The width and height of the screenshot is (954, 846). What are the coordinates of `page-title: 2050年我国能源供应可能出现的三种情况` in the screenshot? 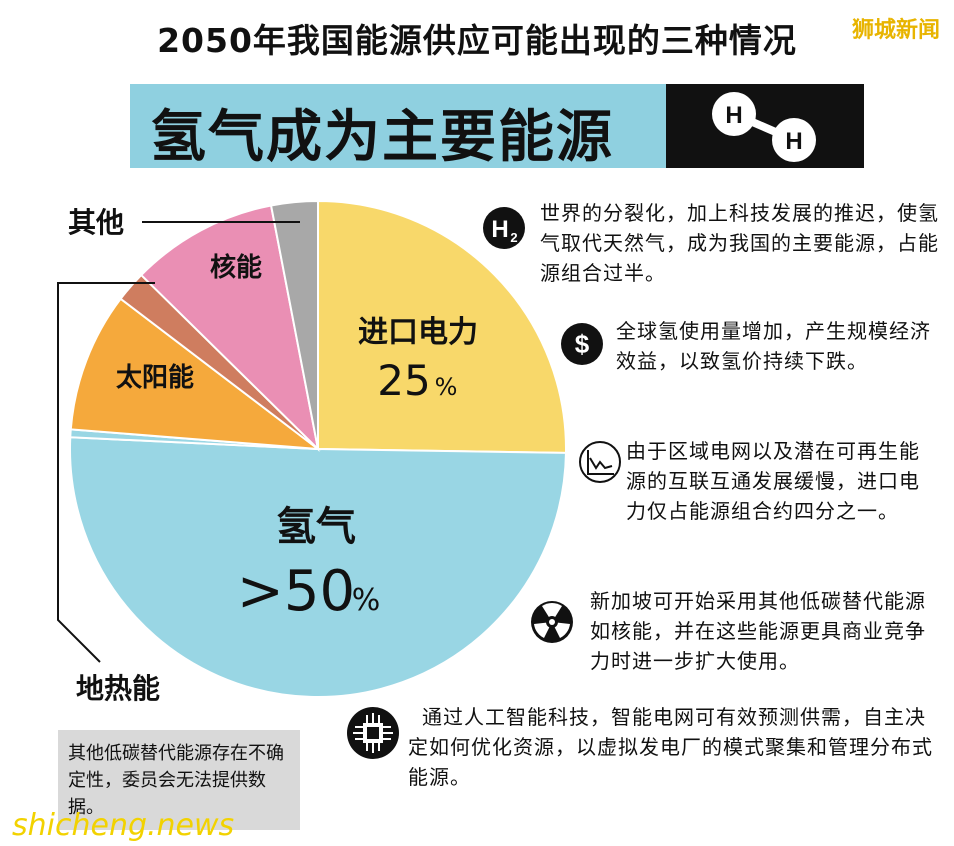 It's located at (477, 40).